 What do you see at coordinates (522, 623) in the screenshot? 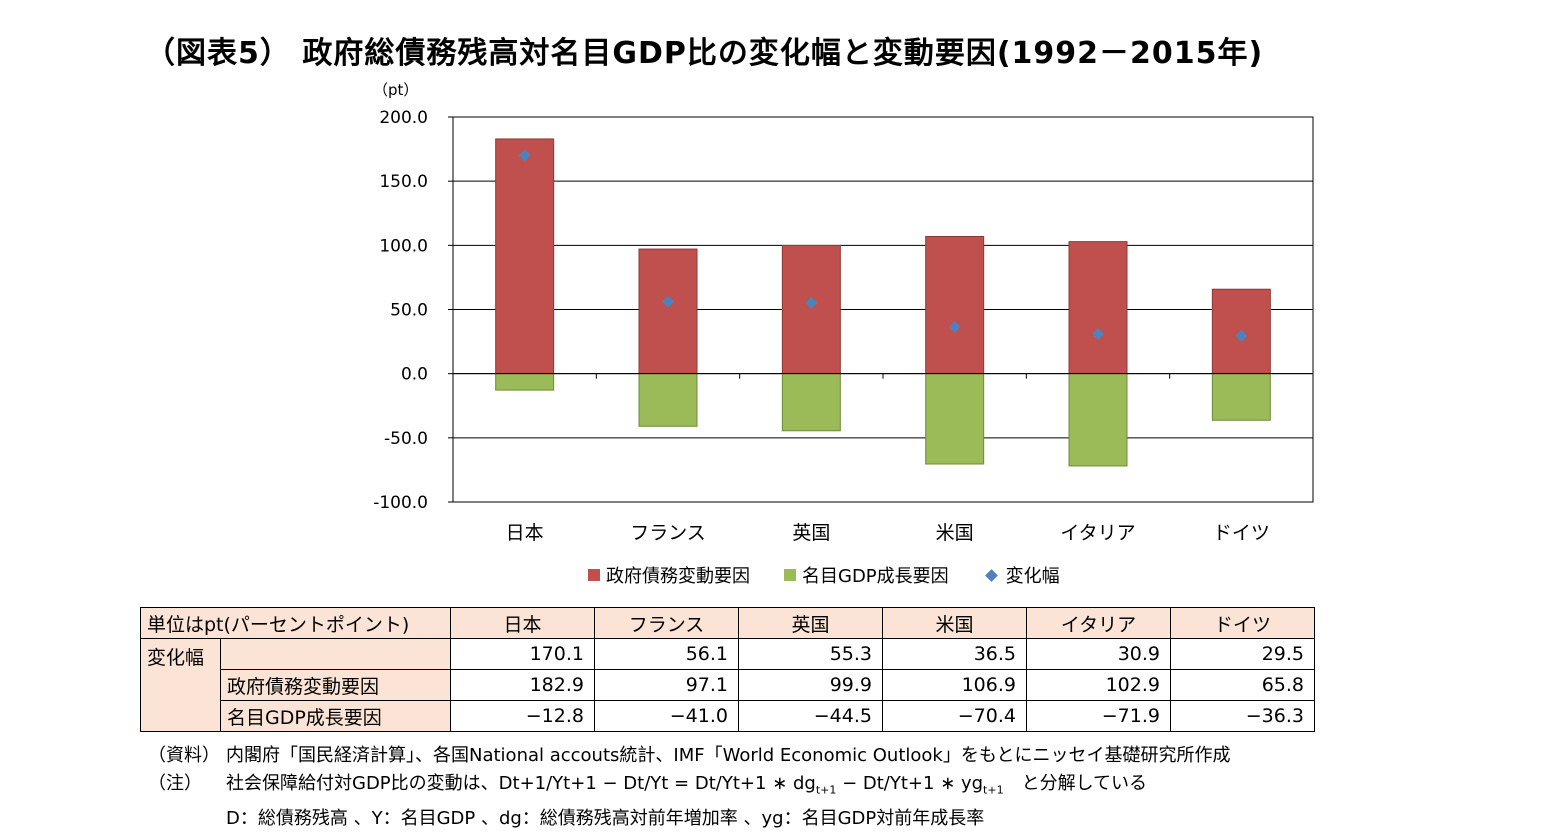
I see `table-col-header: 日本` at bounding box center [522, 623].